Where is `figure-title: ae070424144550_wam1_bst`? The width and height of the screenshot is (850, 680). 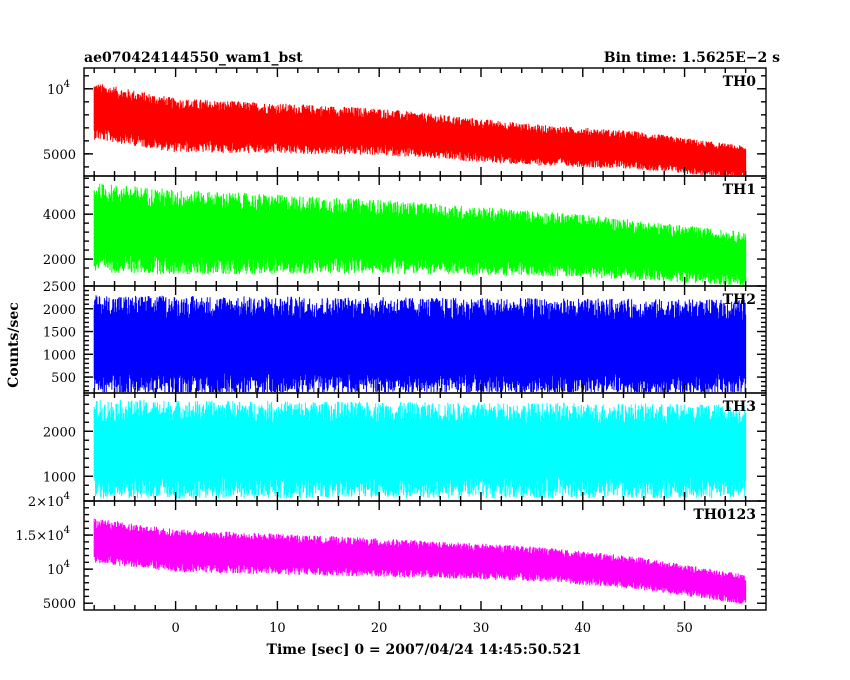 figure-title: ae070424144550_wam1_bst is located at coordinates (193, 58).